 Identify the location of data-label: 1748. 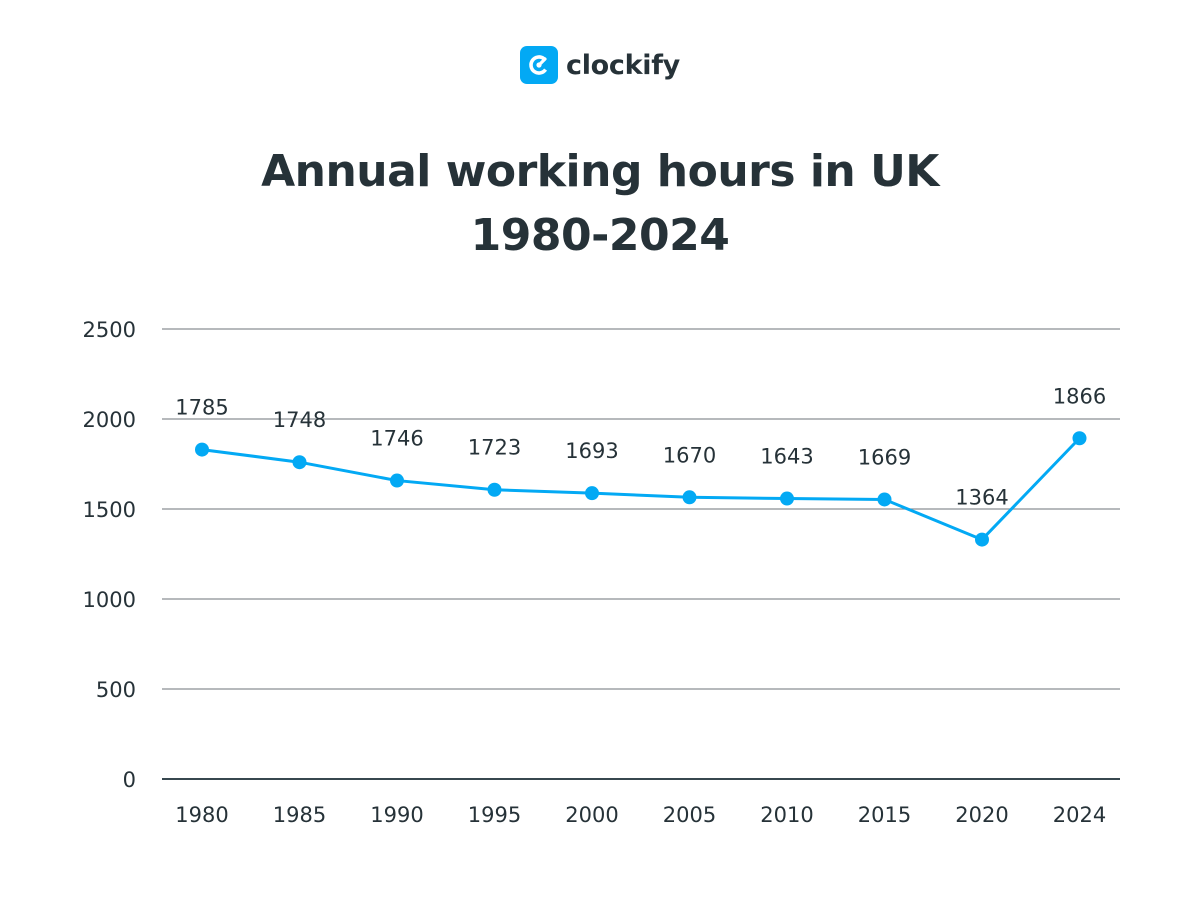
(299, 420).